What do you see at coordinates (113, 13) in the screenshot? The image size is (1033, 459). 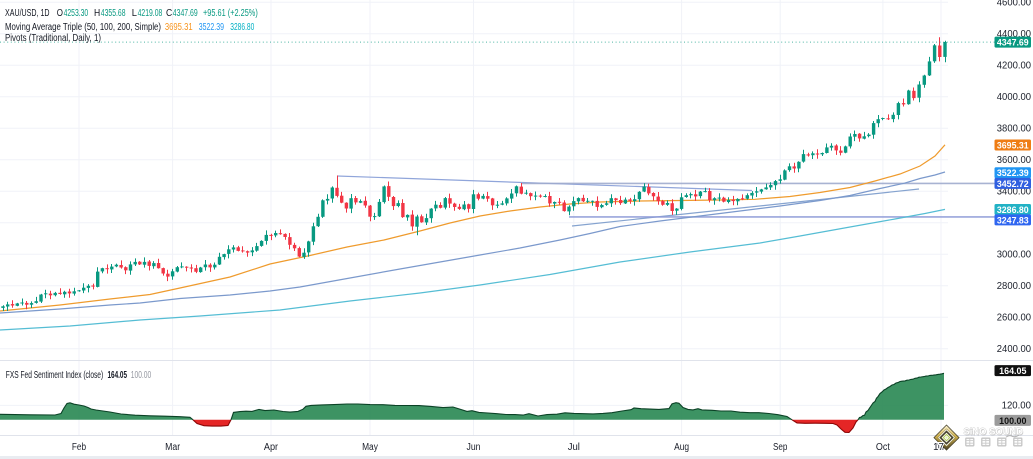 I see `svg-text: 4355.68` at bounding box center [113, 13].